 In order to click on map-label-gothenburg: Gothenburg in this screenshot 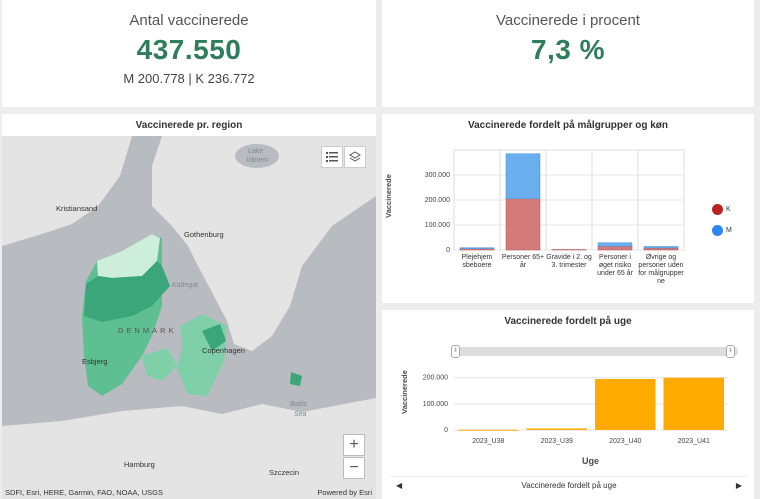, I will do `click(204, 234)`.